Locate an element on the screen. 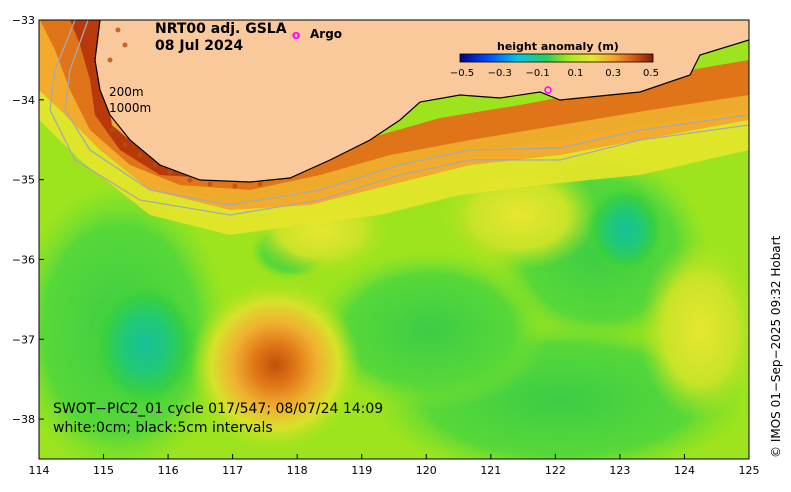 Image resolution: width=791 pixels, height=492 pixels. colorbar-tick-label: −0.5 is located at coordinates (462, 73).